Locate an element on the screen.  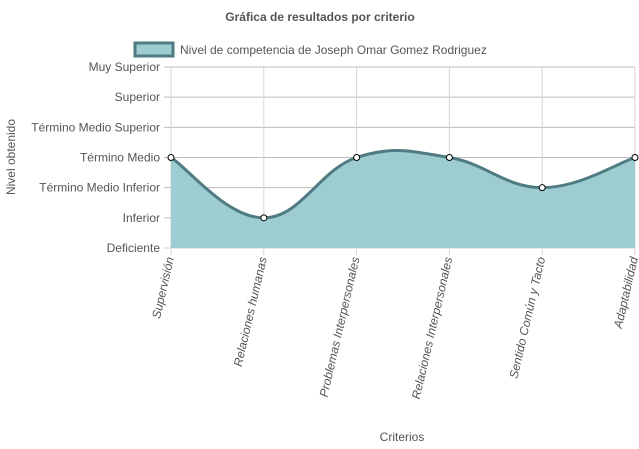
x-axis-title: Criterios is located at coordinates (402, 437).